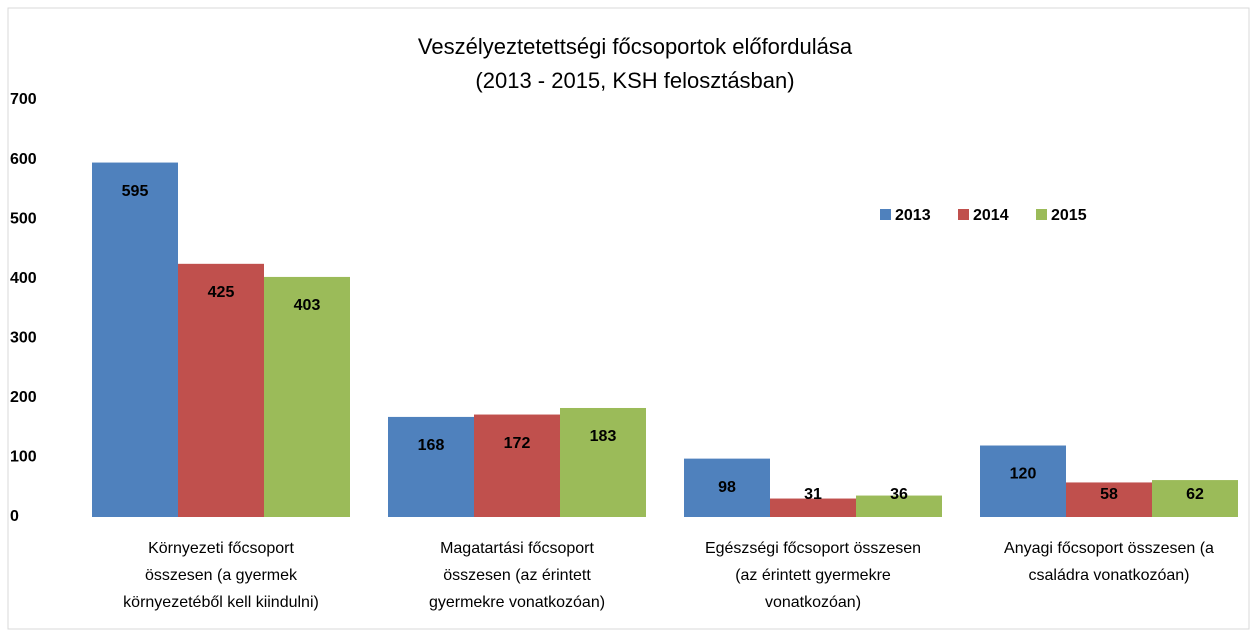 This screenshot has width=1257, height=637. Describe the element at coordinates (603, 436) in the screenshot. I see `data-label: 183` at that location.